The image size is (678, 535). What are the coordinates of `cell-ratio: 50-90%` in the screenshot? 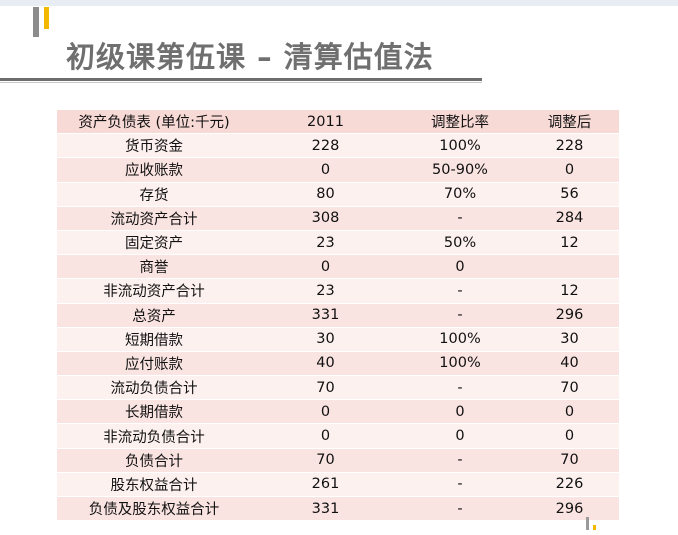 It's located at (460, 170).